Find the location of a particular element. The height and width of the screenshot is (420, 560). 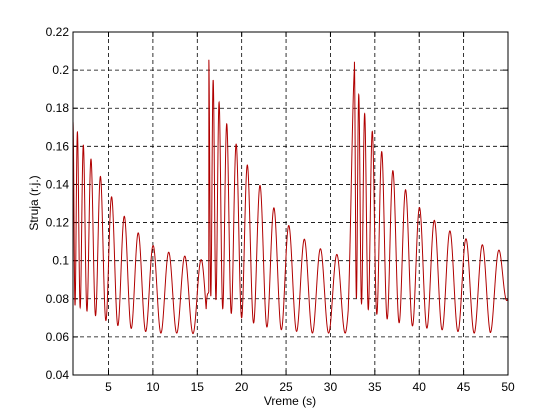

x-tick-label: 35 is located at coordinates (375, 387).